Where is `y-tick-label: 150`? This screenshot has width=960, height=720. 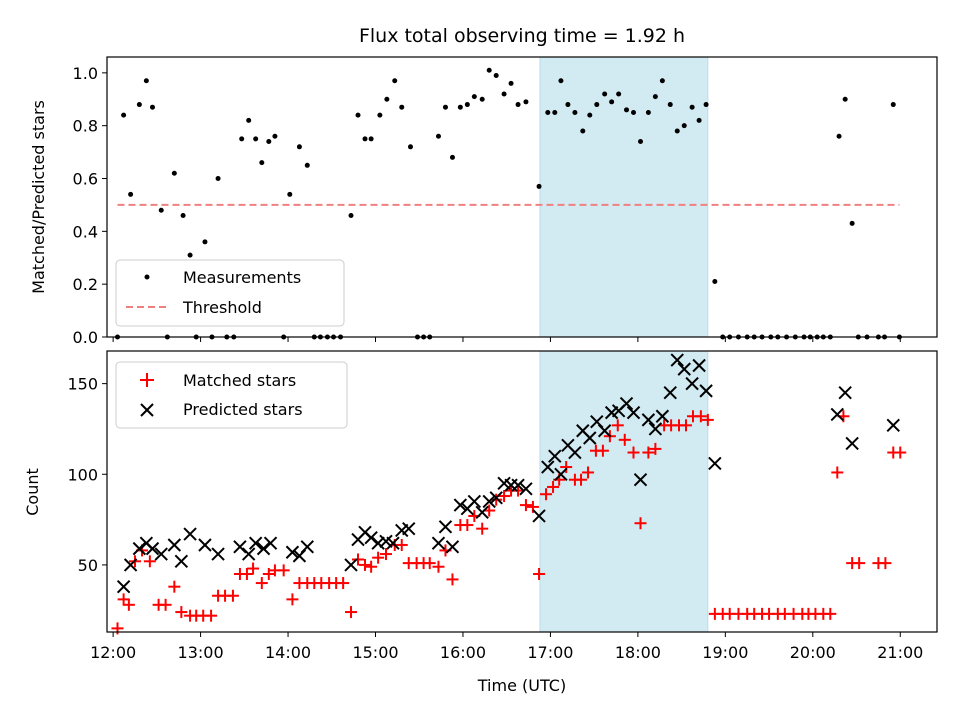
y-tick-label: 150 is located at coordinates (82, 384).